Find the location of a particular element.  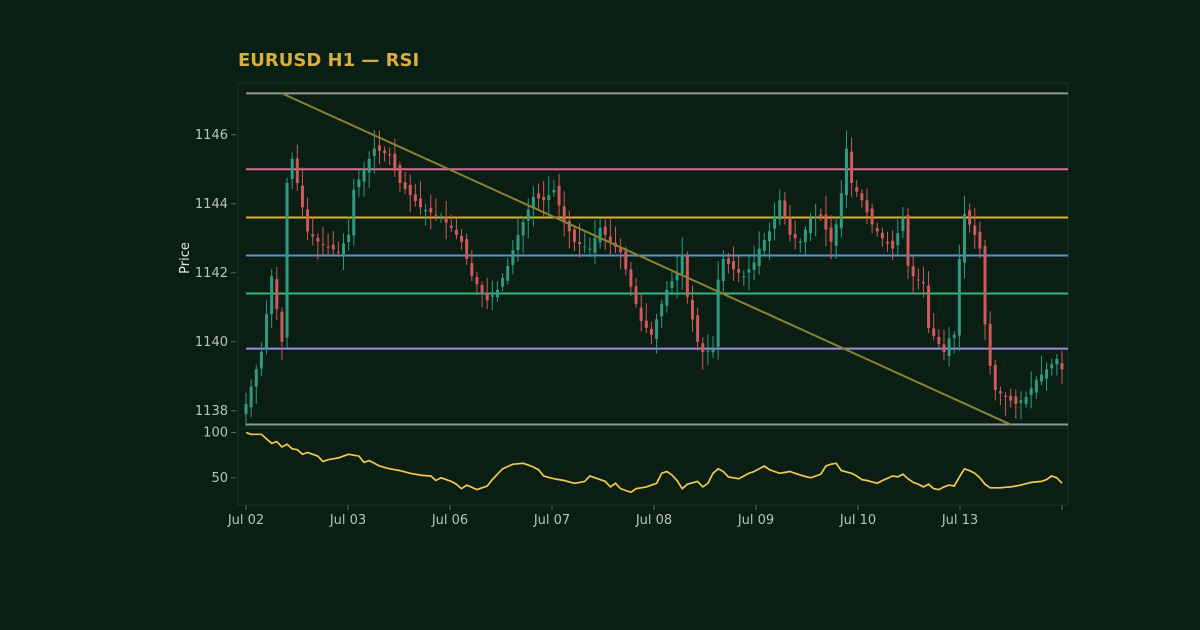

x-tick-label: Jul 07 is located at coordinates (551, 520).